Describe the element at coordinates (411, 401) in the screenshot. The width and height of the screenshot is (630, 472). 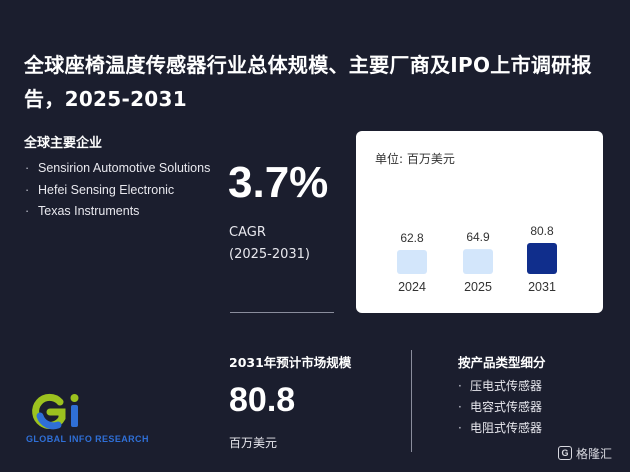
I see `vertical-divider` at that location.